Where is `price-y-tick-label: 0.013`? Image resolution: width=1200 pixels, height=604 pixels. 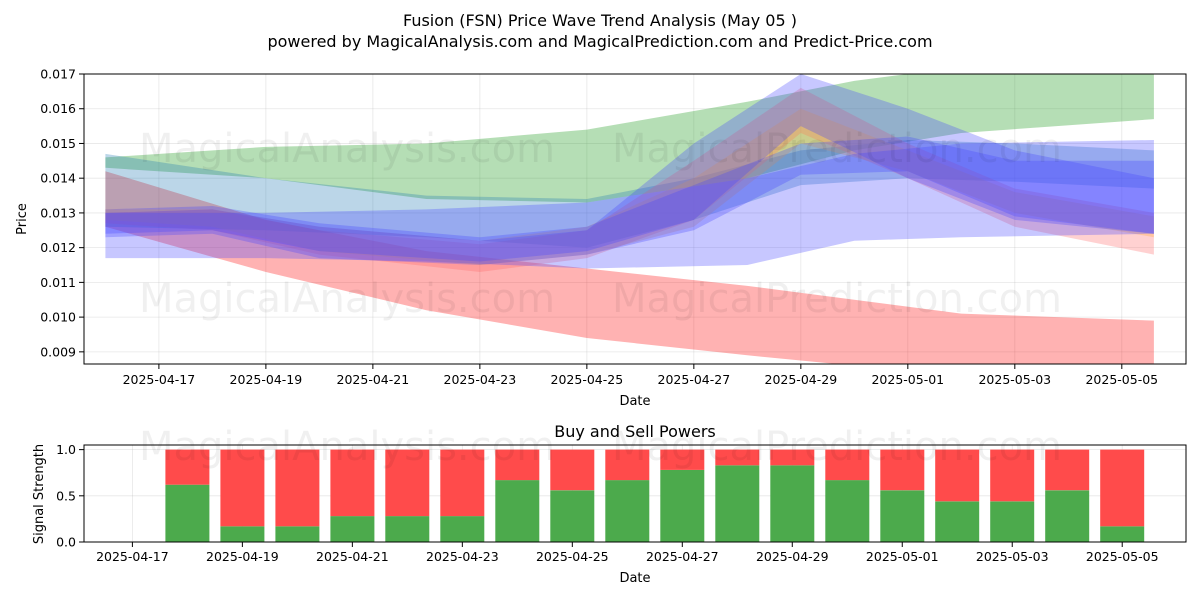 price-y-tick-label: 0.013 is located at coordinates (58, 212).